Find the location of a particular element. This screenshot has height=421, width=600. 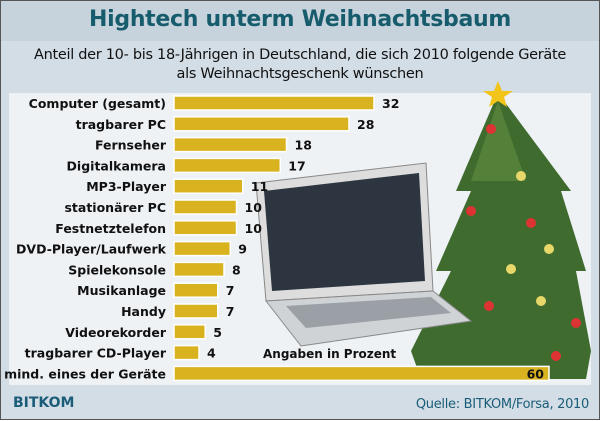

value-label: 4 is located at coordinates (211, 353).